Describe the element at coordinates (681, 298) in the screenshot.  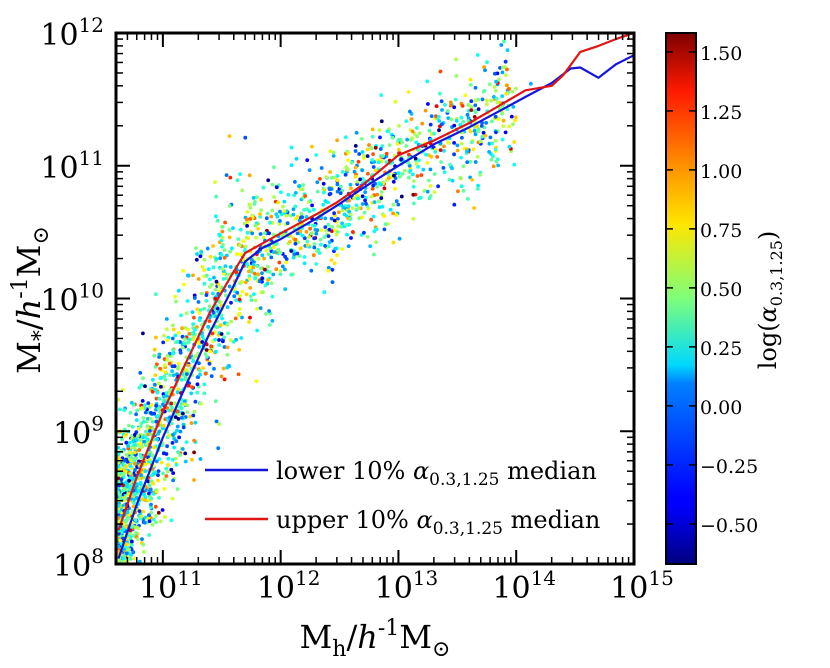
I see `colorbar-frame` at that location.